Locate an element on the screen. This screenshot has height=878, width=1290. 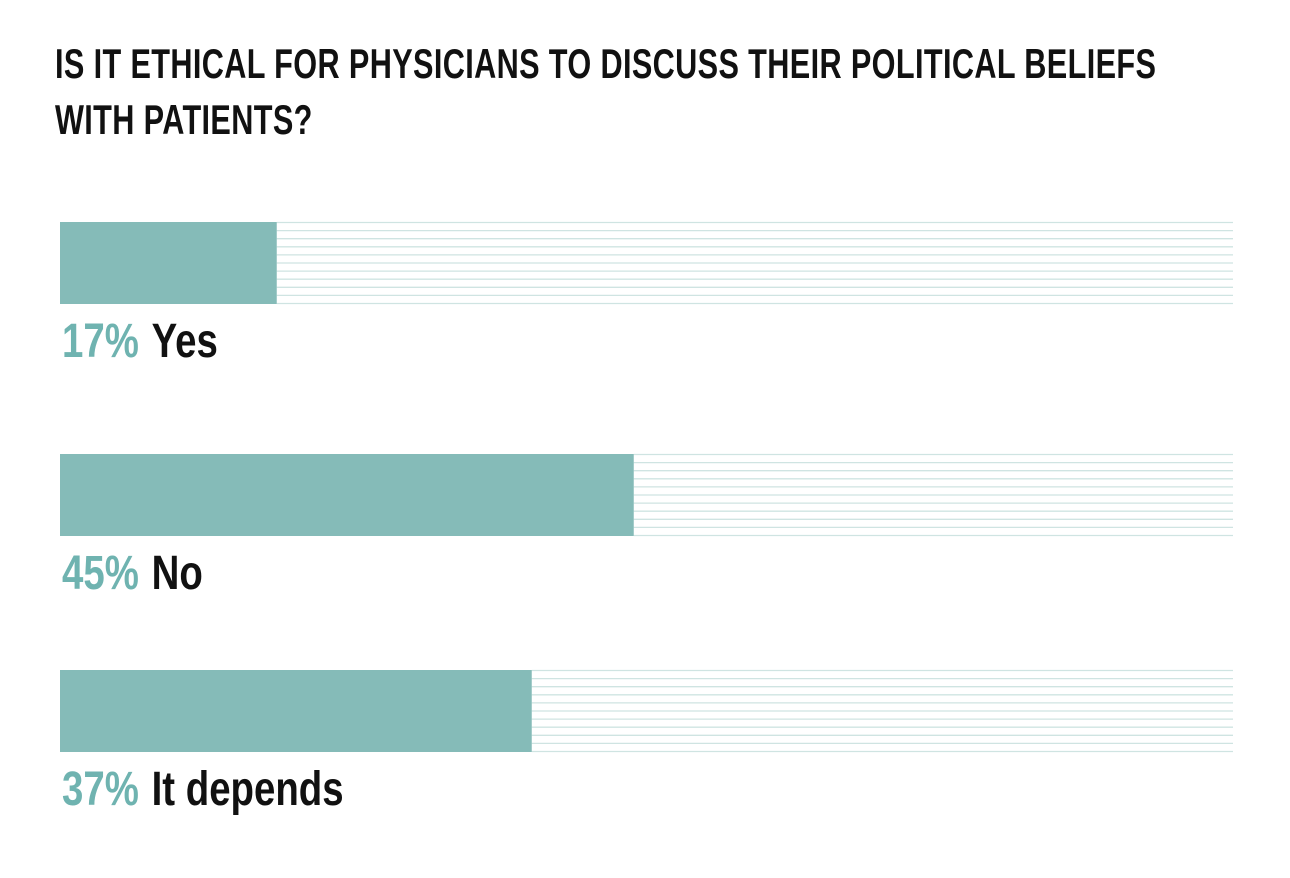
value-label: 37% is located at coordinates (100, 789).